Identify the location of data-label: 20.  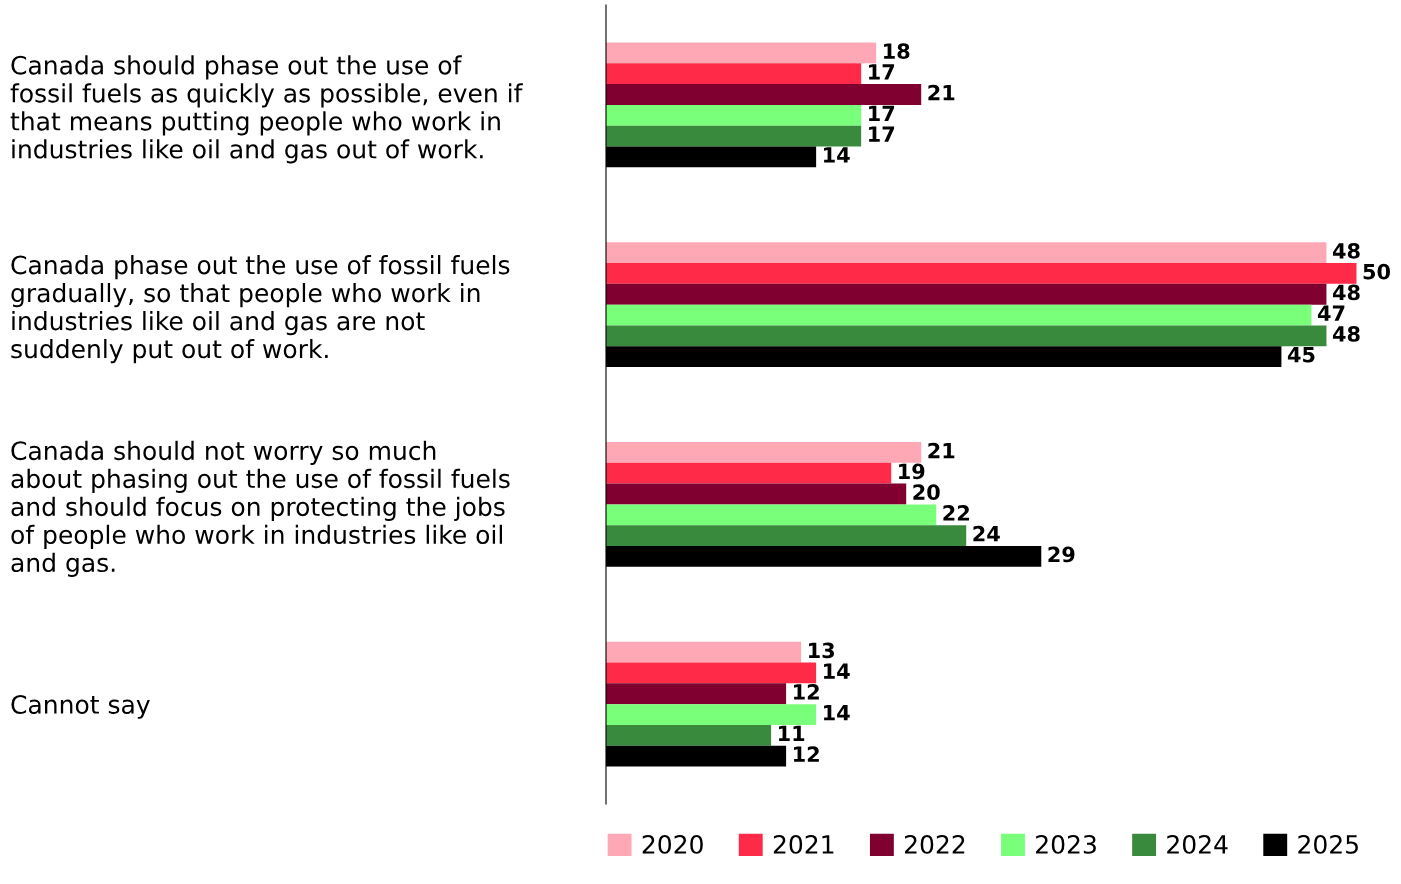
(926, 492).